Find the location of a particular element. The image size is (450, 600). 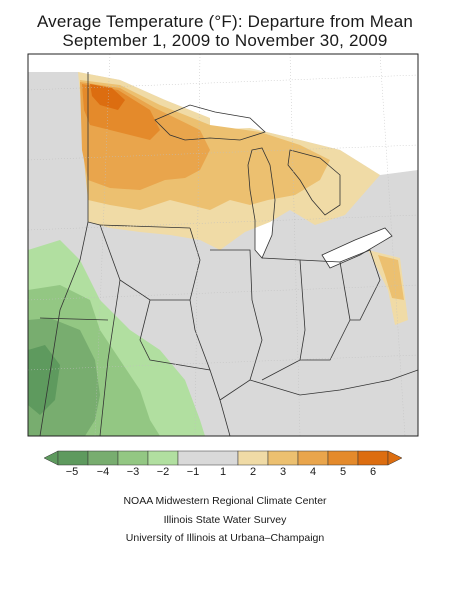

scale-bin-minus4 is located at coordinates (103, 458).